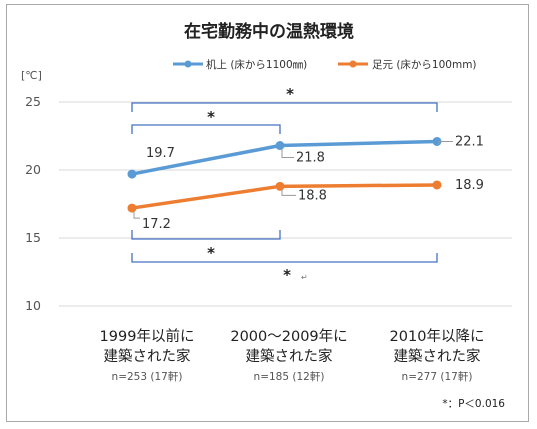  What do you see at coordinates (33, 101) in the screenshot?
I see `y-tick-25: 25` at bounding box center [33, 101].